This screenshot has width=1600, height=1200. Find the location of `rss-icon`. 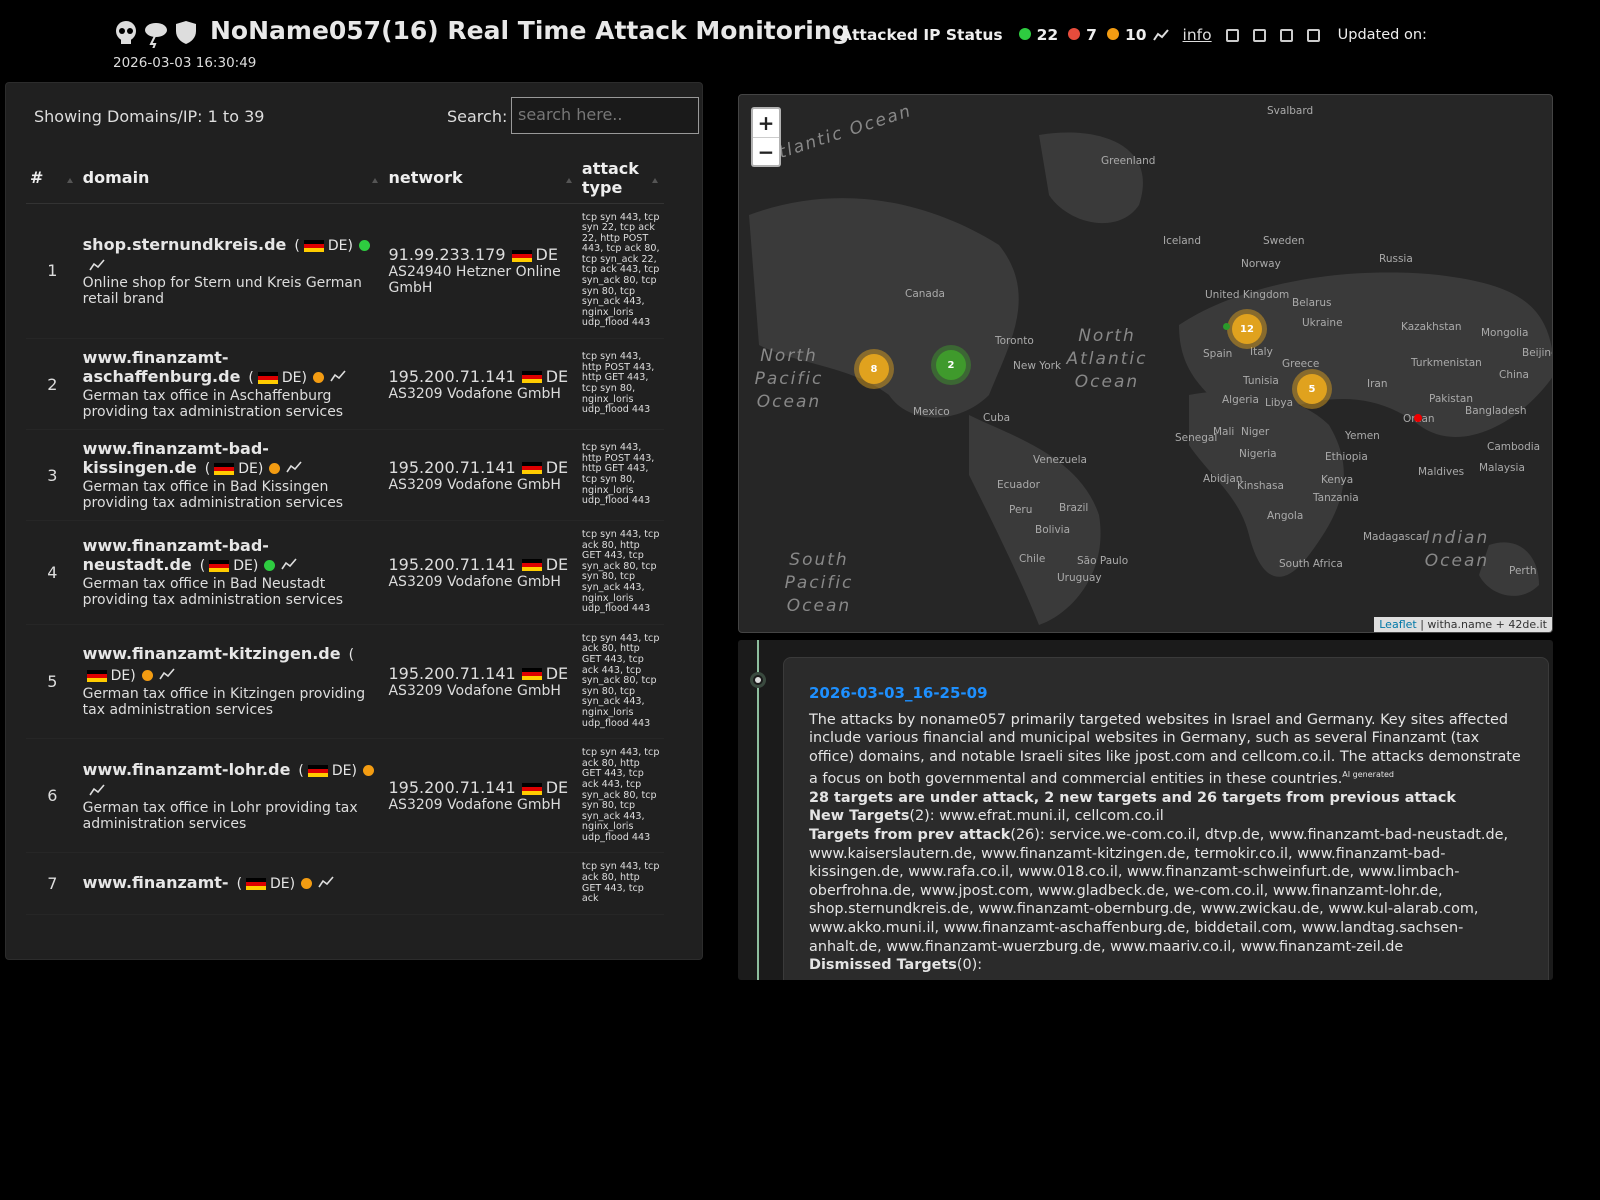

rss-icon is located at coordinates (1313, 35).